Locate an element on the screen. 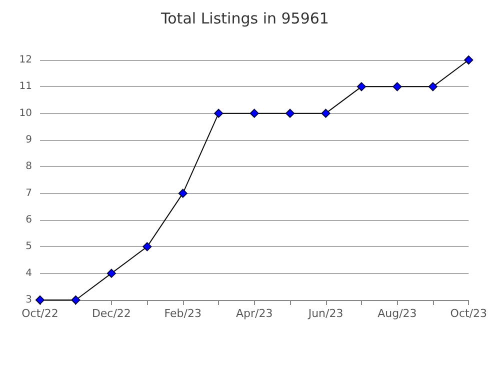 The height and width of the screenshot is (380, 490). y-tick-label: 11 is located at coordinates (25, 86).